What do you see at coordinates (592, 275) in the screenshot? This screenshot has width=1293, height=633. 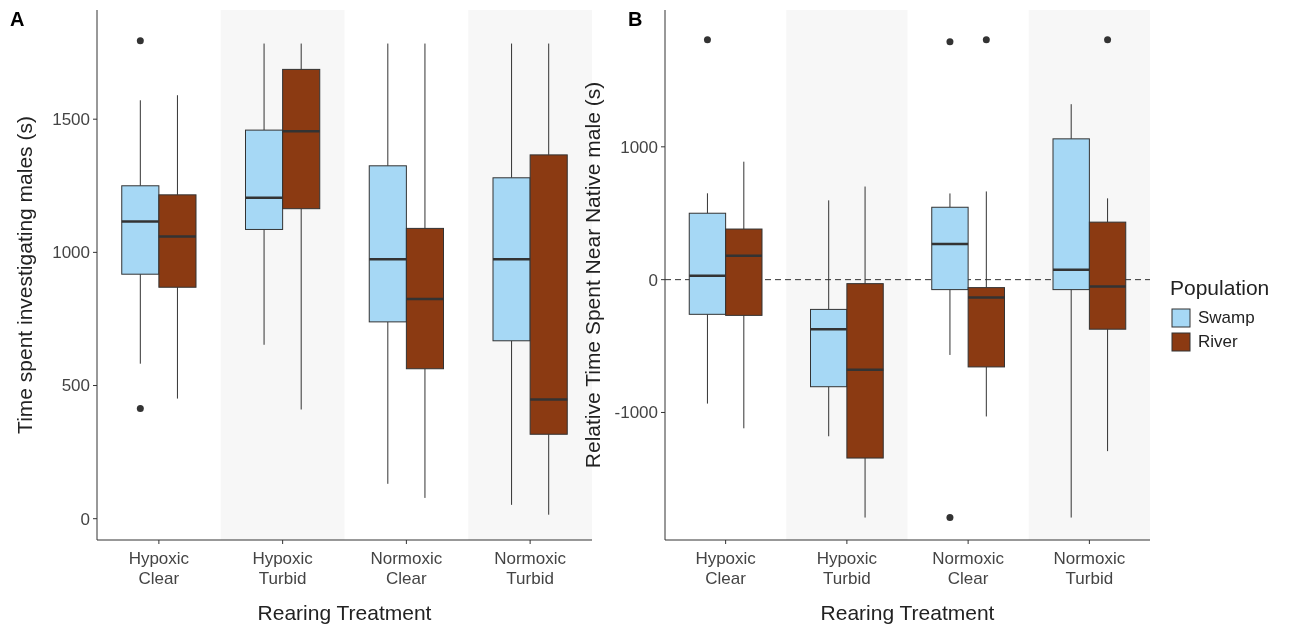 I see `y-axis-title: Relative Time Spent Near Native male (s)` at bounding box center [592, 275].